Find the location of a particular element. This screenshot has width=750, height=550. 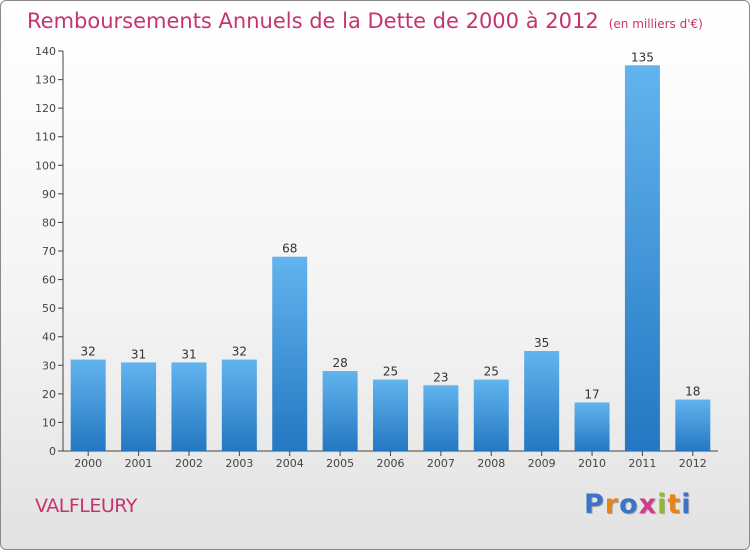

bar-2012 is located at coordinates (693, 425).